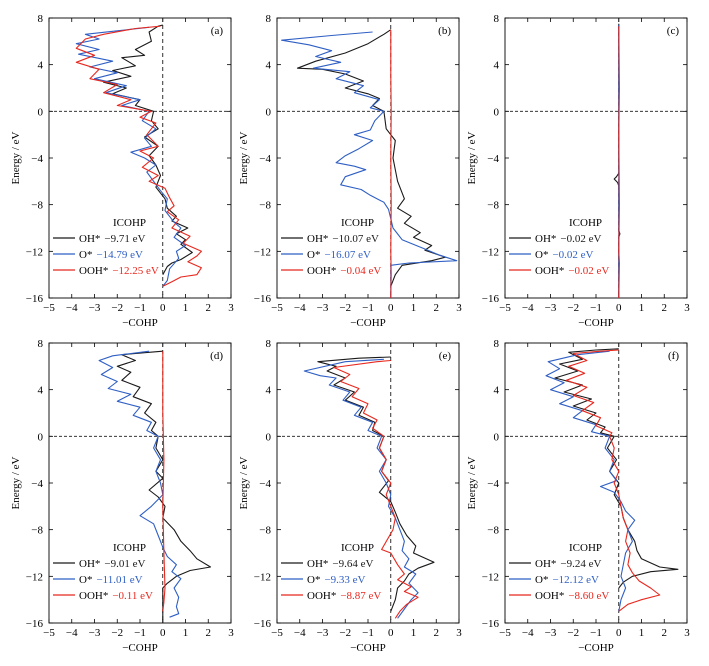 The image size is (709, 666). Describe the element at coordinates (216, 356) in the screenshot. I see `panel-label: (d)` at that location.